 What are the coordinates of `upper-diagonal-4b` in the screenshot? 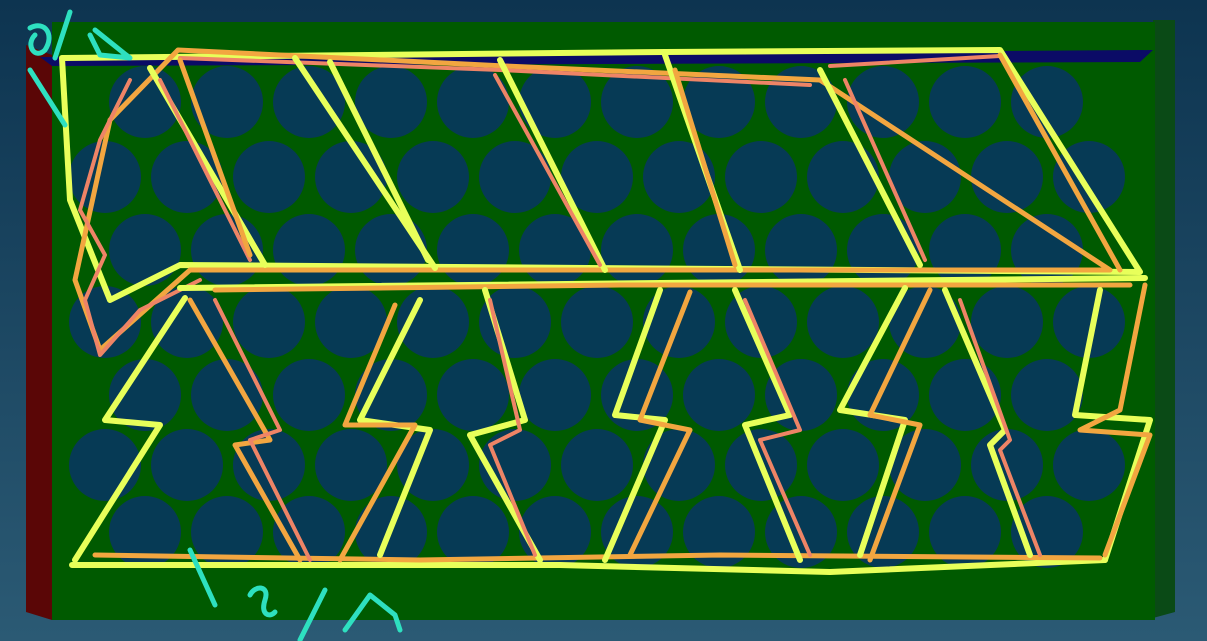 It's located at (705, 167).